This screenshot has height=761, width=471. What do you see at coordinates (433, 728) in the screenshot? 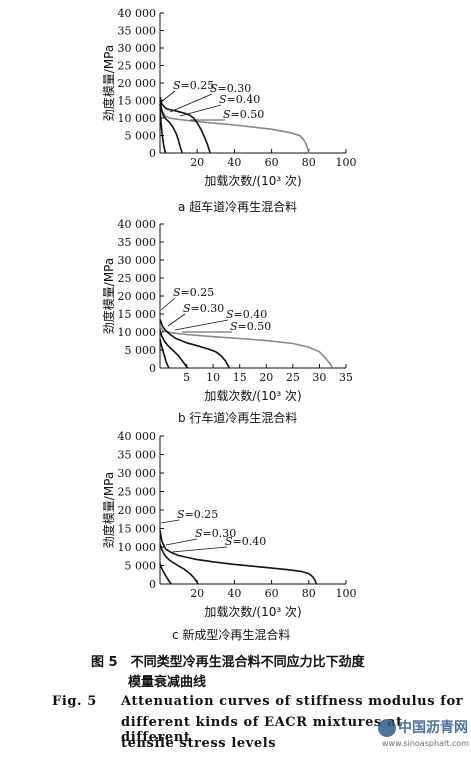
I see `watermark-text: 中国沥青网` at bounding box center [433, 728].